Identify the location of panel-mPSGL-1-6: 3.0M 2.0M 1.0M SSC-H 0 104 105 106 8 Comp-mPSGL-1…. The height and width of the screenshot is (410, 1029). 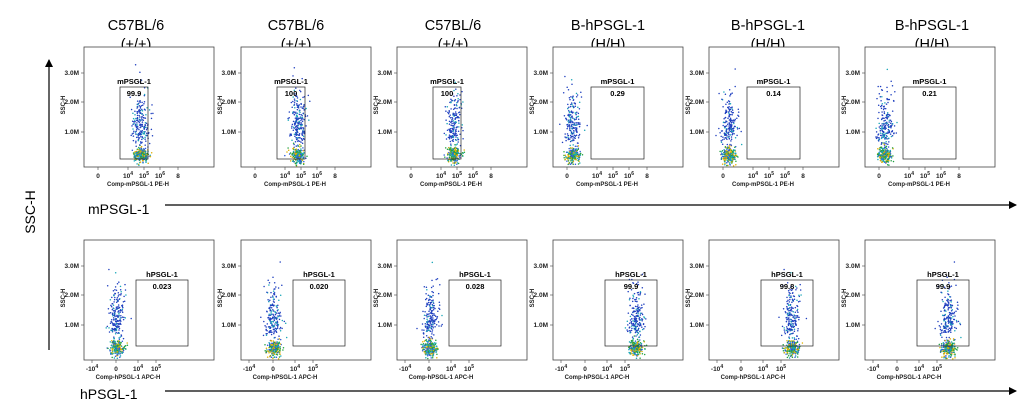
(919, 117).